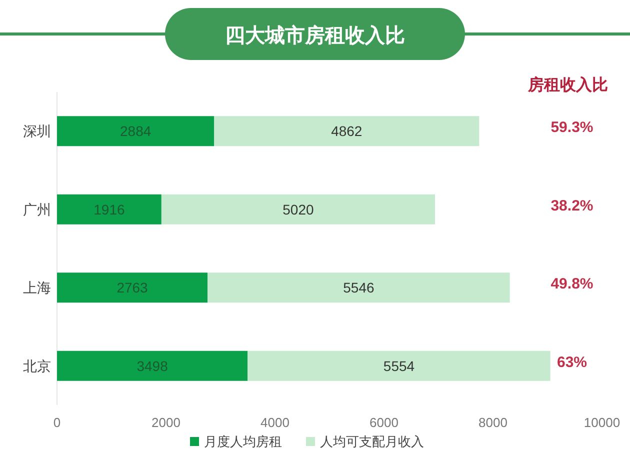 This screenshot has height=465, width=630. Describe the element at coordinates (572, 127) in the screenshot. I see `annotation: 59.3%` at that location.